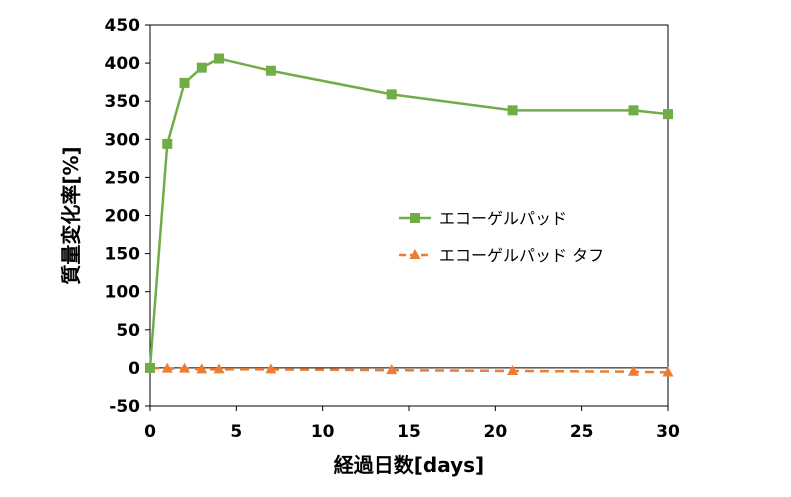 This screenshot has width=791, height=497. I want to click on y-axis-title: 質量変化率[%], so click(71, 215).